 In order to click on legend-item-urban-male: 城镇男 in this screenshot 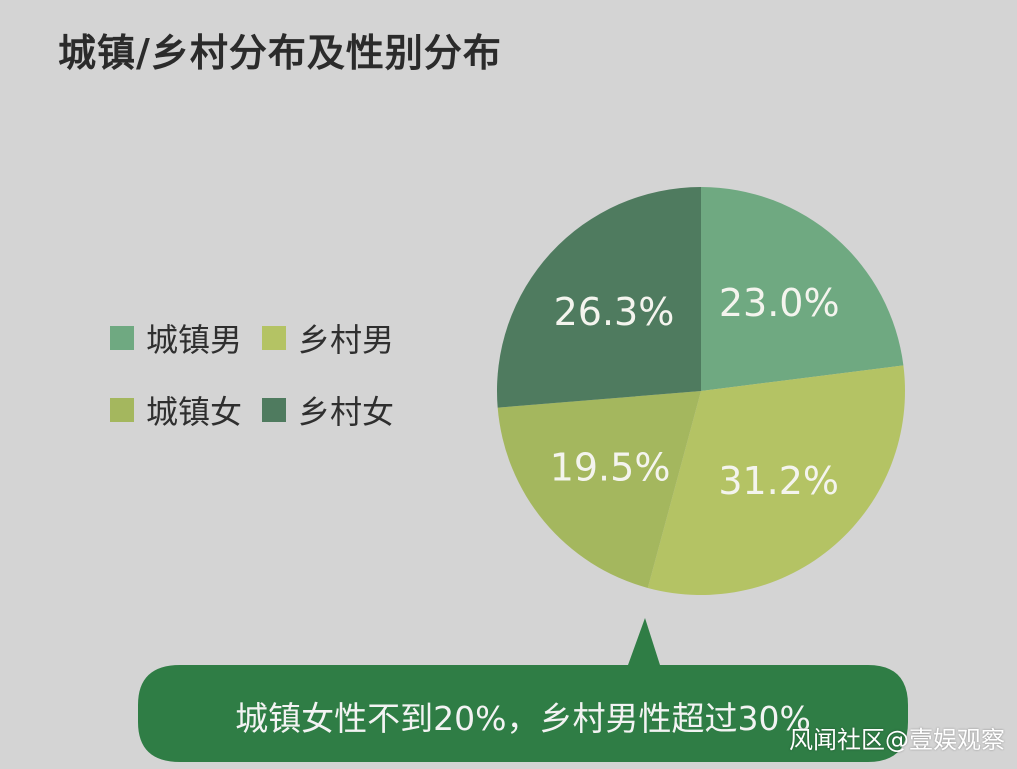, I will do `click(176, 338)`.